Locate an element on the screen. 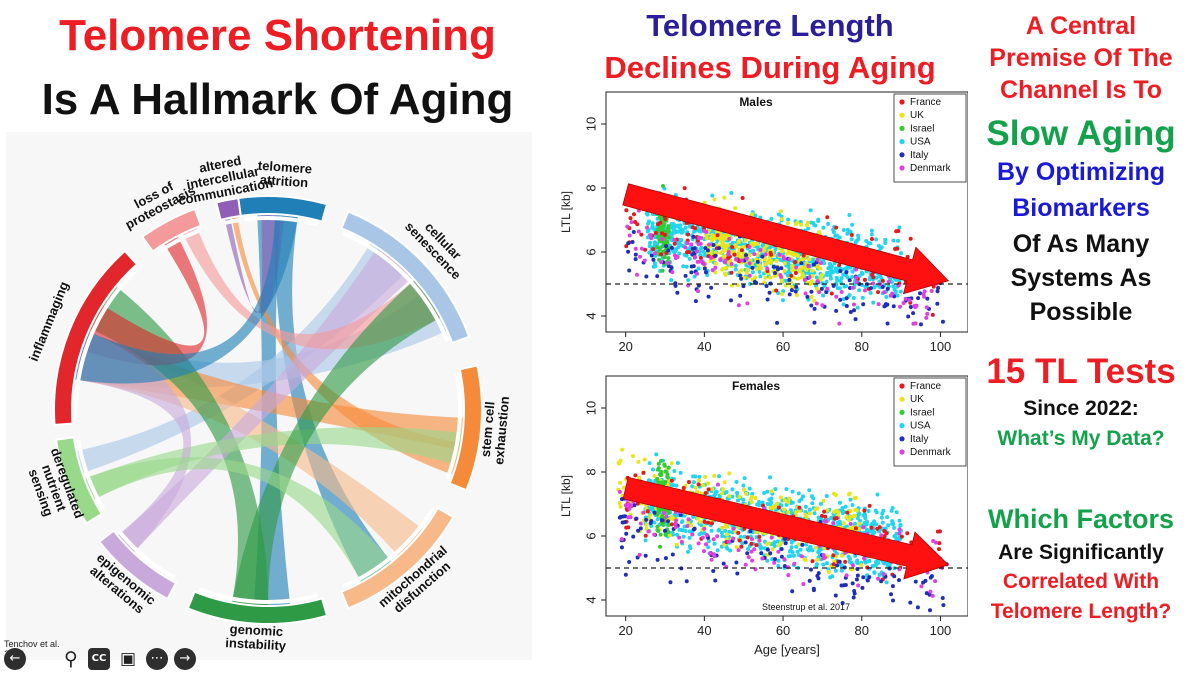 Image resolution: width=1200 pixels, height=678 pixels. correlated-text: Correlated With is located at coordinates (1081, 581).